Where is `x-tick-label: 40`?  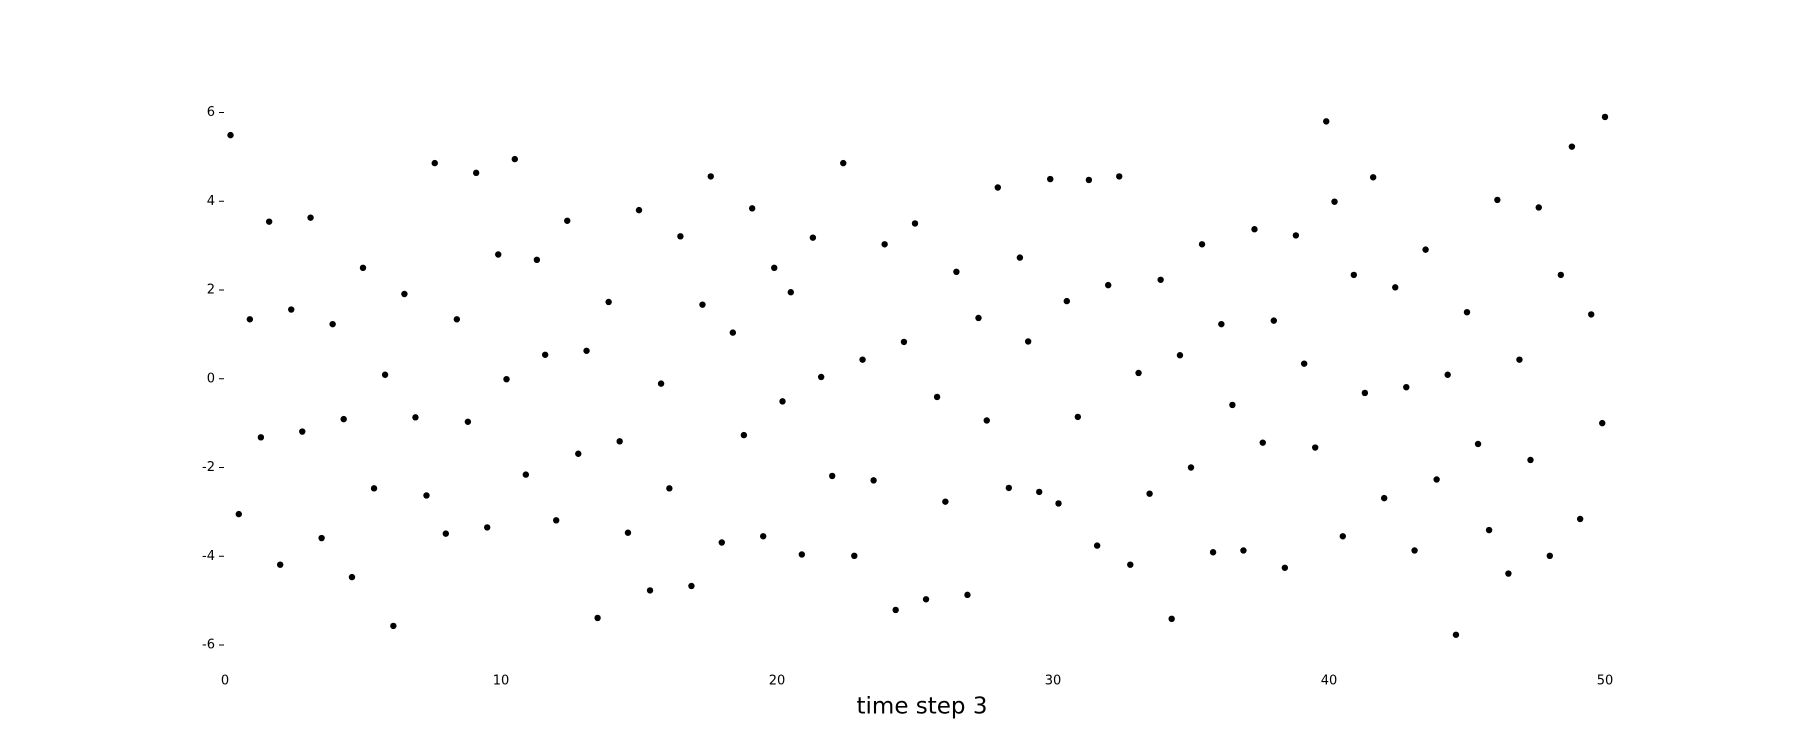
x-tick-label: 40 is located at coordinates (1329, 681).